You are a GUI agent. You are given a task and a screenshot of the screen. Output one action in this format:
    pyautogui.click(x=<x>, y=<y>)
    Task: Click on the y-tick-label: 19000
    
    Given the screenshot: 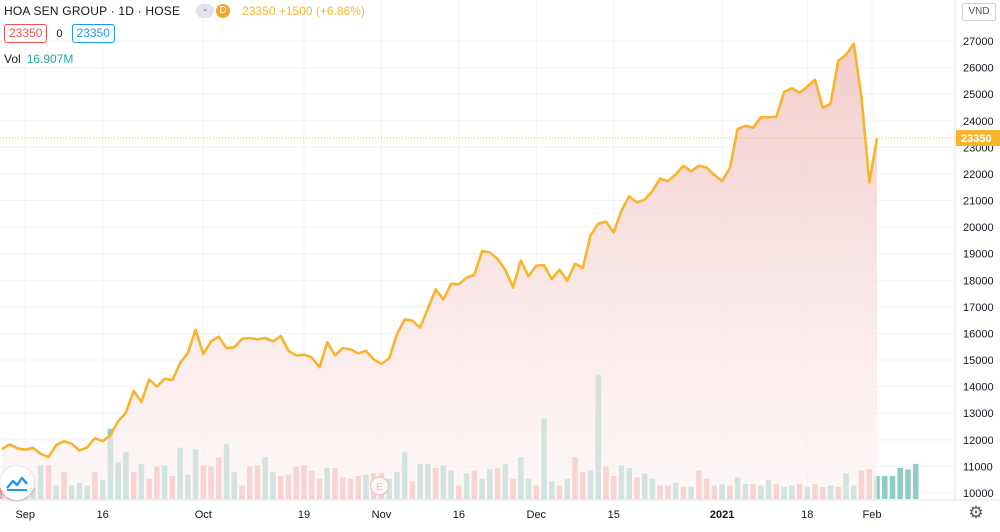 What is the action you would take?
    pyautogui.click(x=978, y=255)
    